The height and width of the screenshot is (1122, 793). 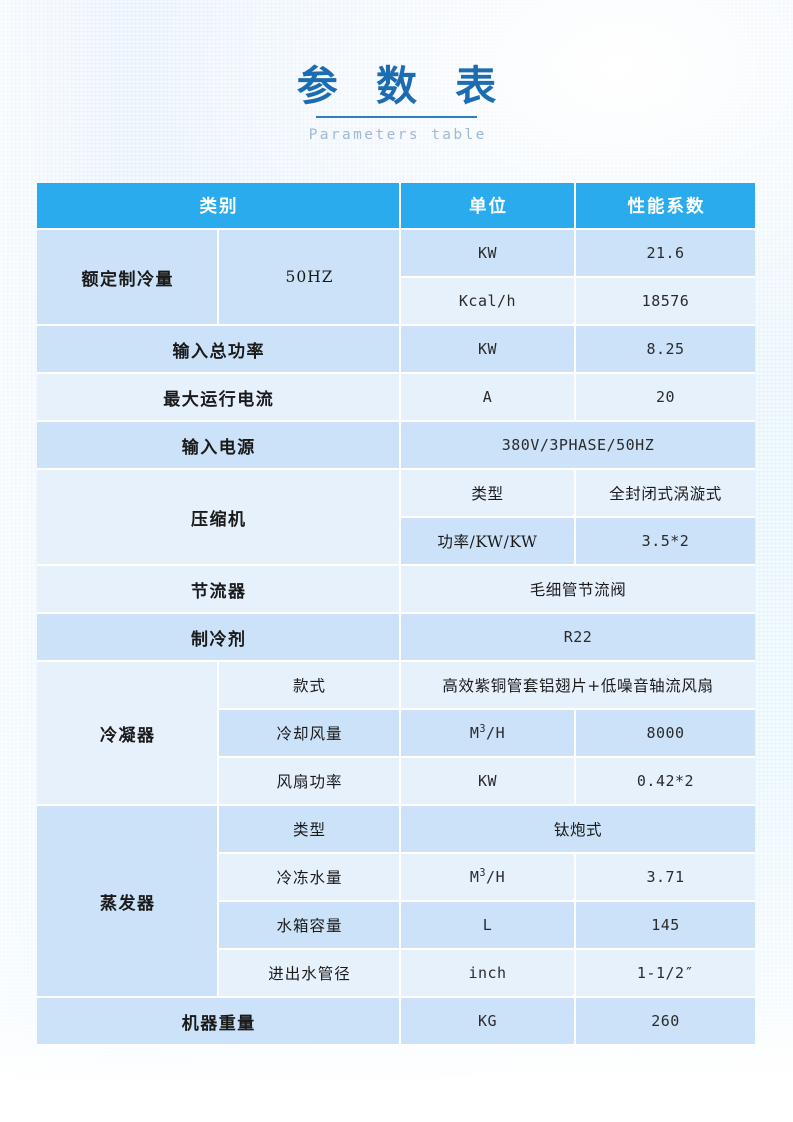 What do you see at coordinates (665, 878) in the screenshot?
I see `cell-value: 3.71` at bounding box center [665, 878].